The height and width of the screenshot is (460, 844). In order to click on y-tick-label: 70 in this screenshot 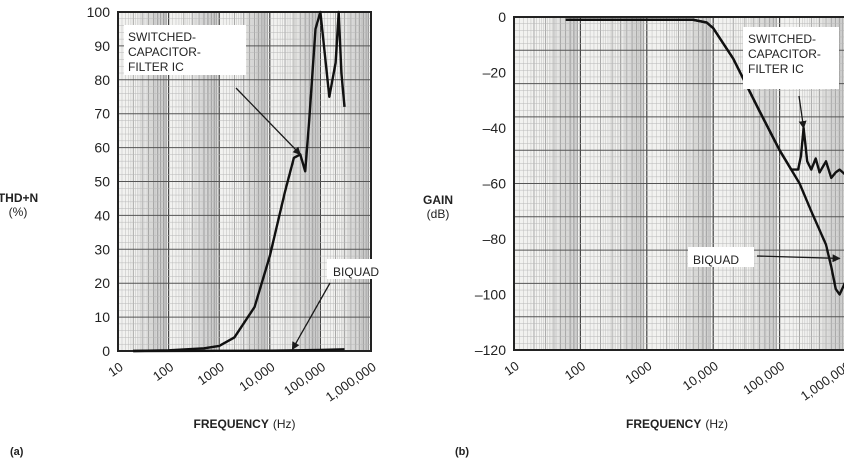, I will do `click(102, 114)`.